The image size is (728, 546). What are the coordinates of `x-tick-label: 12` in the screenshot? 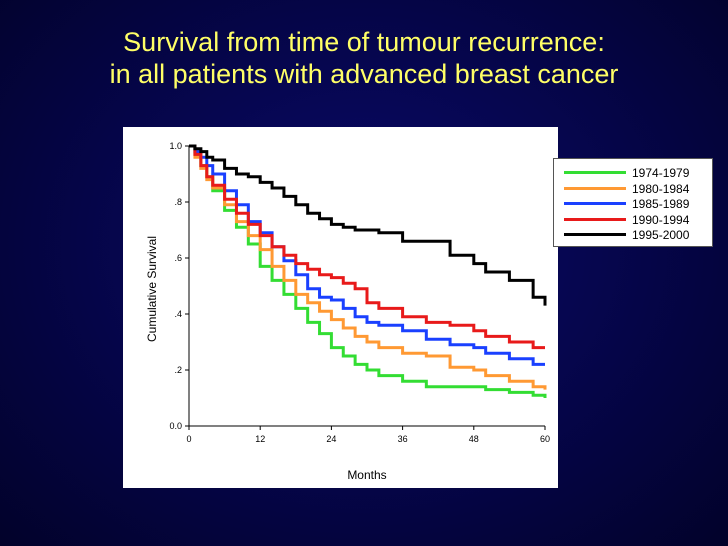 It's located at (260, 439).